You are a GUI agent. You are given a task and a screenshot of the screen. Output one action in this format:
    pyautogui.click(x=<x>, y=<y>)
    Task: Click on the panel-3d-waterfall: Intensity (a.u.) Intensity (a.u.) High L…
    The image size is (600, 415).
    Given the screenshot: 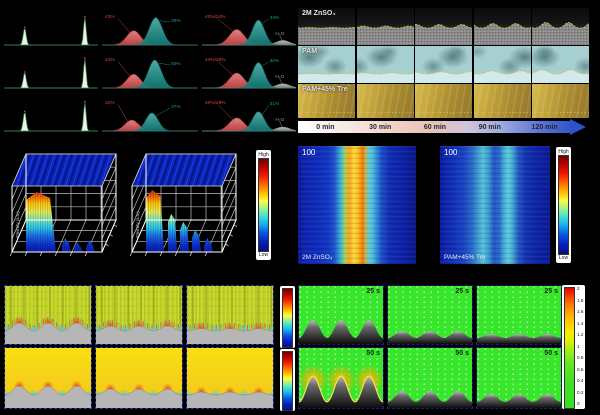 What is the action you would take?
    pyautogui.click(x=150, y=209)
    